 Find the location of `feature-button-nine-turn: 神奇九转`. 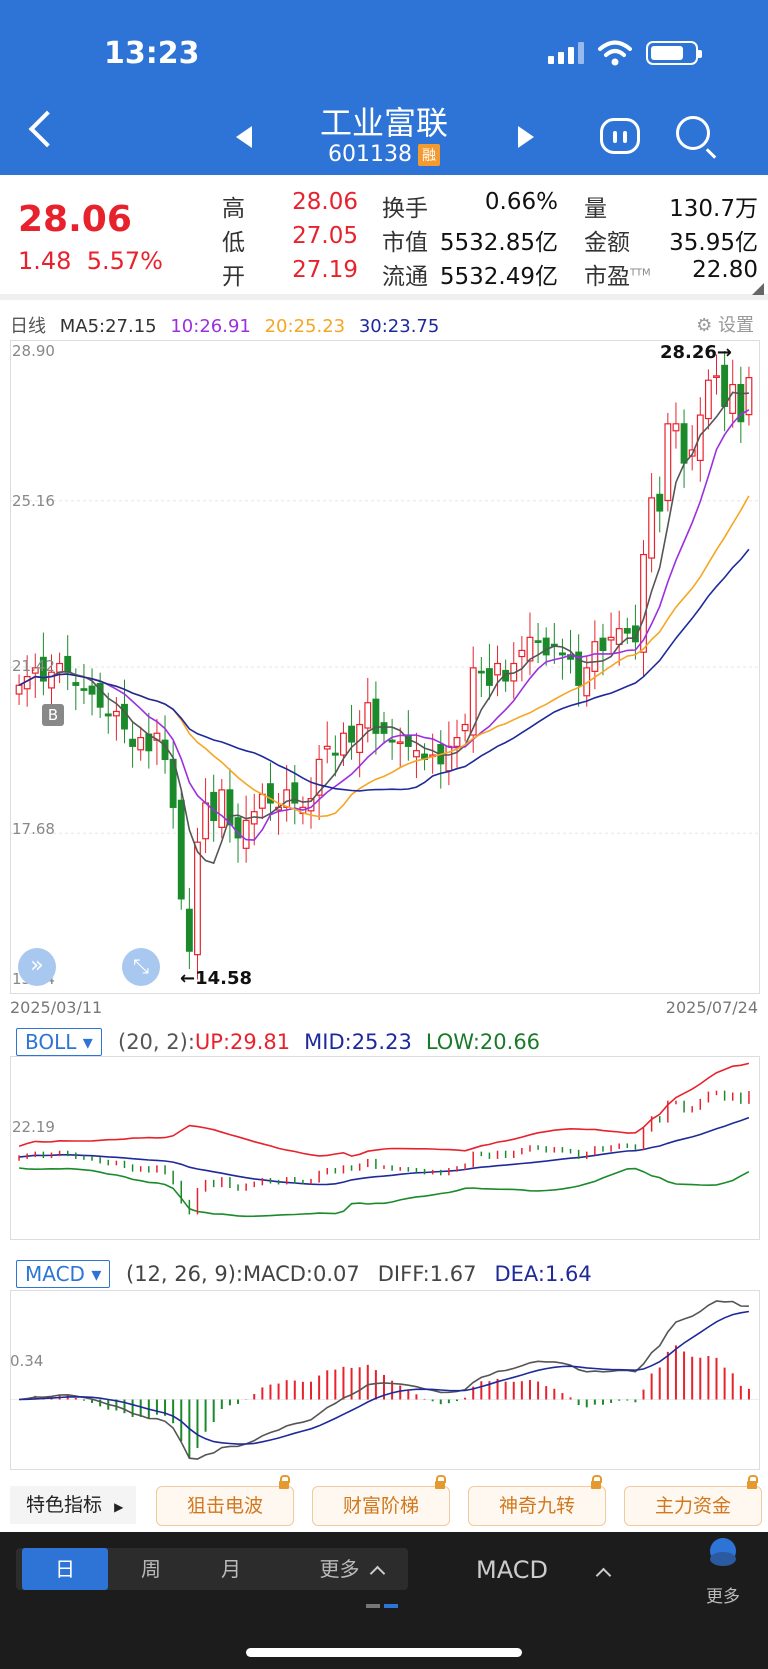

feature-button-nine-turn: 神奇九转 is located at coordinates (537, 1500).